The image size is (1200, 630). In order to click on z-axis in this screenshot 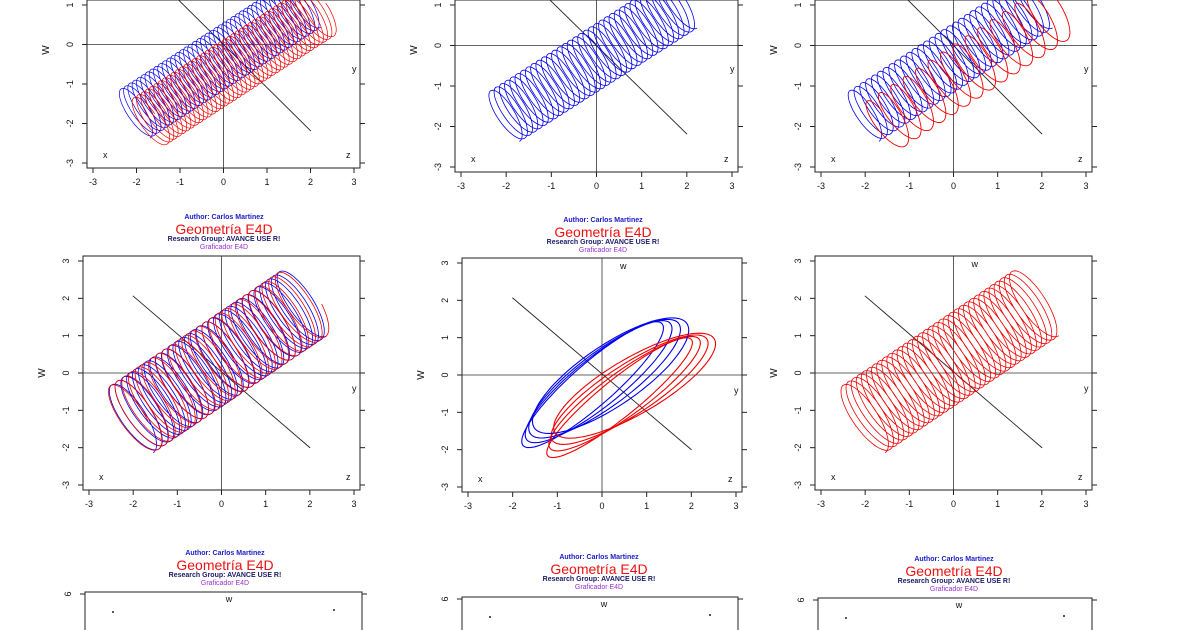, I will do `click(953, 372)`.